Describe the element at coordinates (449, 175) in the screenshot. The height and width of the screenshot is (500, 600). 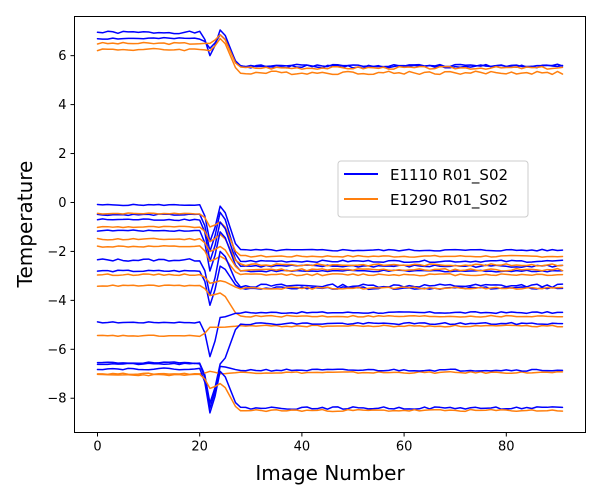
I see `legend-label-e1110: E1110 R01_S02` at that location.